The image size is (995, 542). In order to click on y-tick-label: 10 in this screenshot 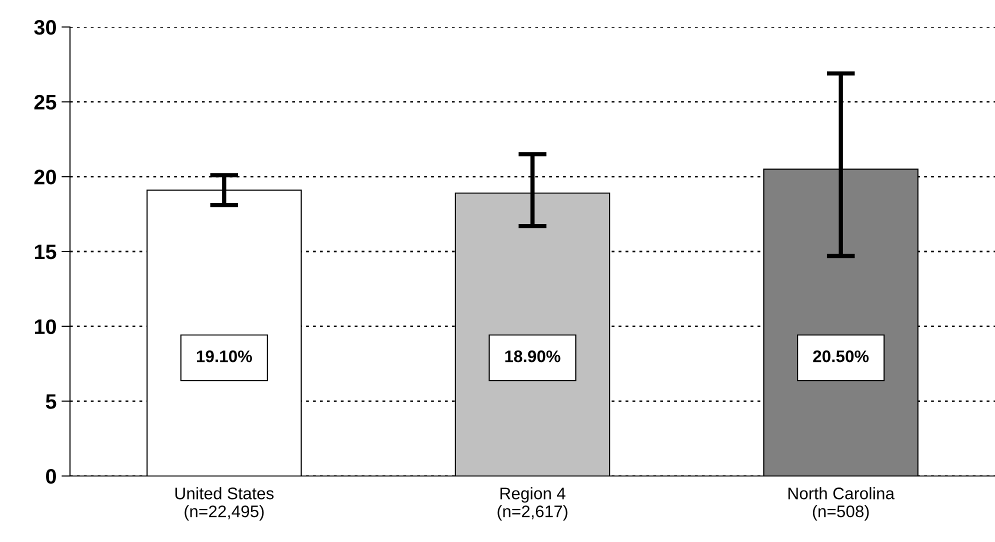, I will do `click(45, 326)`.